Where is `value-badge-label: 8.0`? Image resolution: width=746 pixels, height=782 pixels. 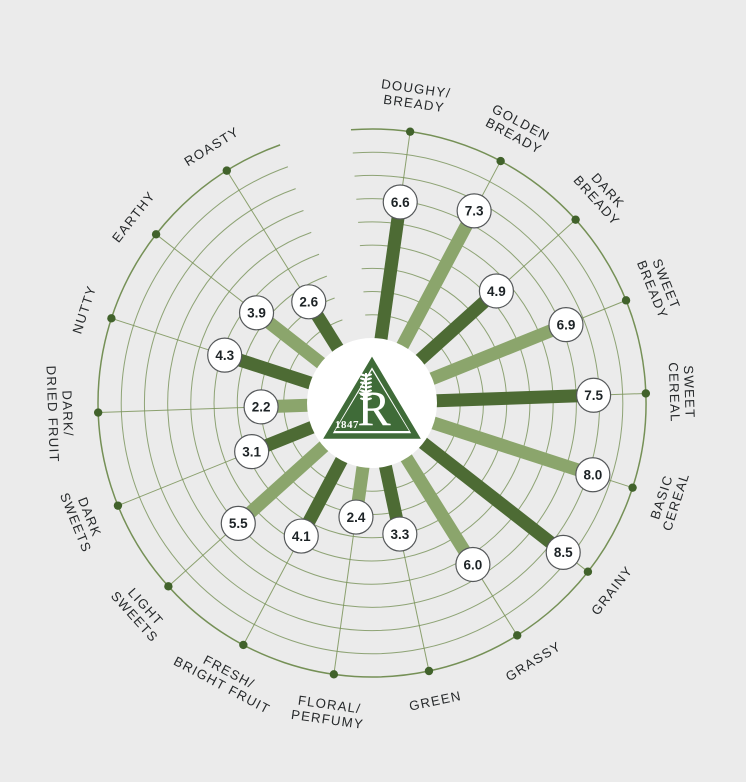
value-badge-label: 8.0 is located at coordinates (592, 475).